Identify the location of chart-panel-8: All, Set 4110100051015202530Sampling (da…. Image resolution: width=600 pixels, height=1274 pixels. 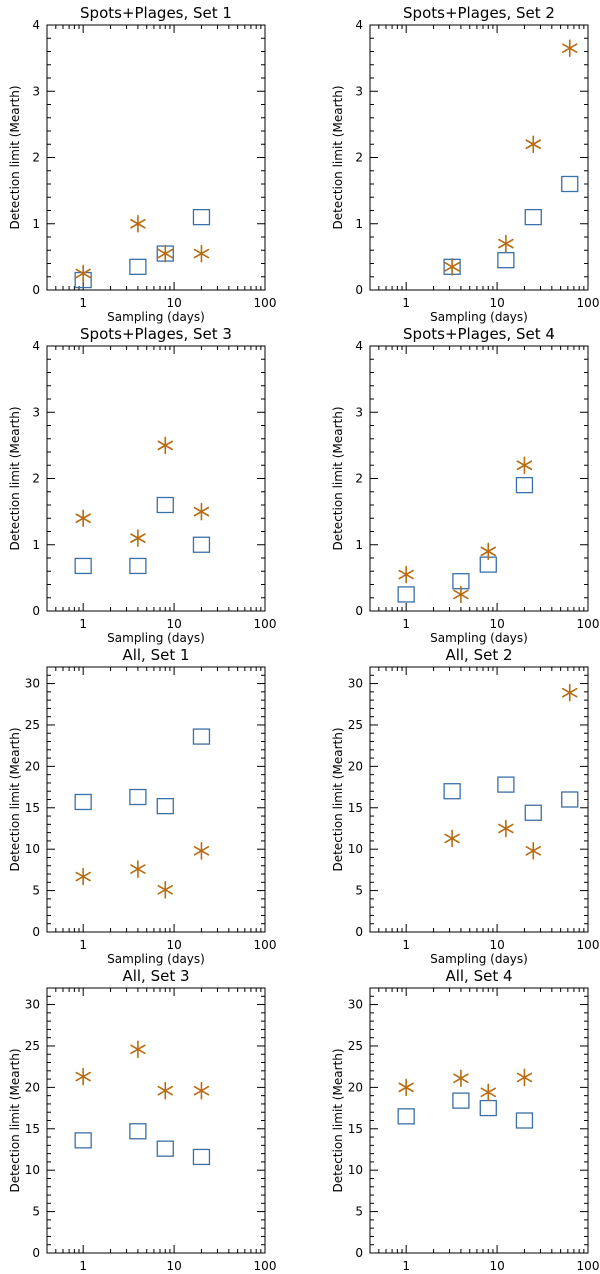
(465, 1120).